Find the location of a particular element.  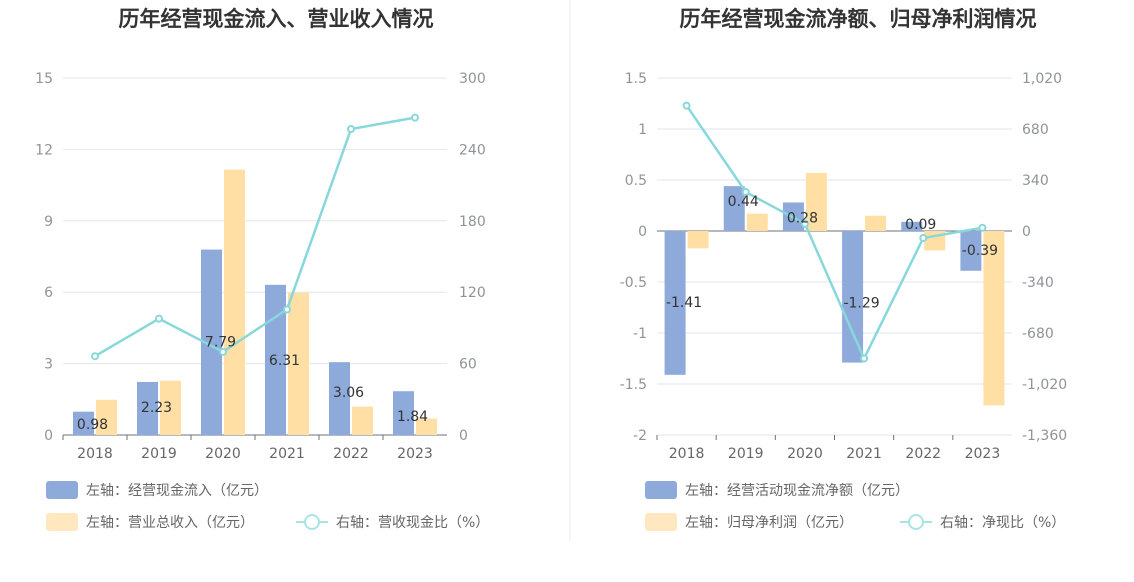

x-axis-tick: 2019 is located at coordinates (159, 454).